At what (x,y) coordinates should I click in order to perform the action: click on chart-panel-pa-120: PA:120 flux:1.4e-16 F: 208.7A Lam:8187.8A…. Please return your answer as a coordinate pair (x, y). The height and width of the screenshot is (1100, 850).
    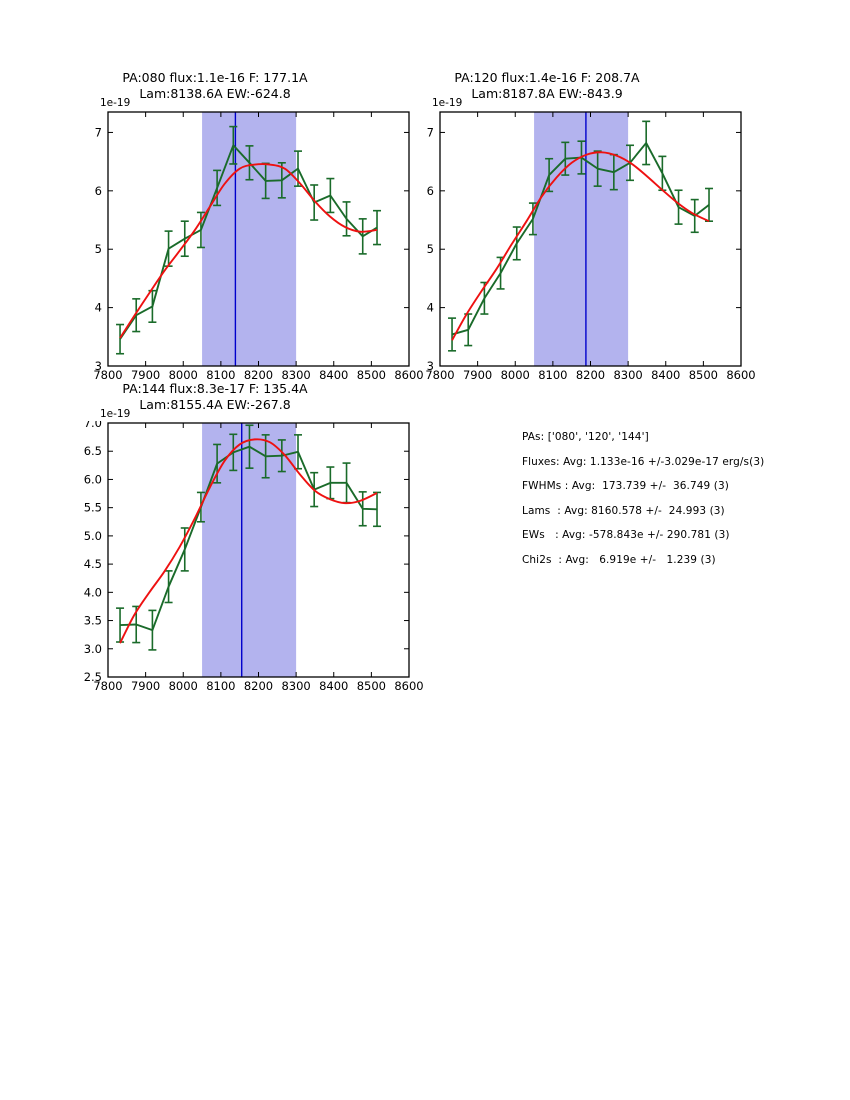
    Looking at the image, I should click on (547, 225).